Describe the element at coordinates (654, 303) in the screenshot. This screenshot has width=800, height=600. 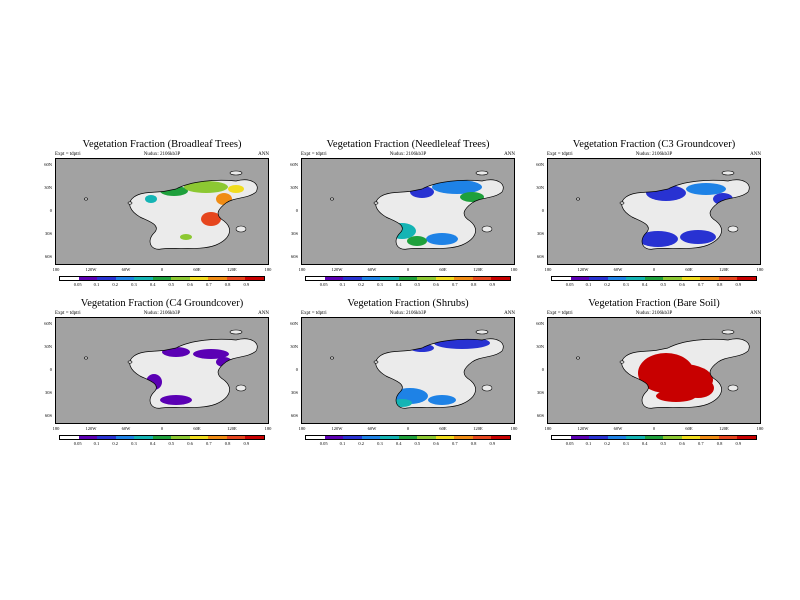
I see `panel-title: Vegetation Fraction (Bare Soil)` at that location.